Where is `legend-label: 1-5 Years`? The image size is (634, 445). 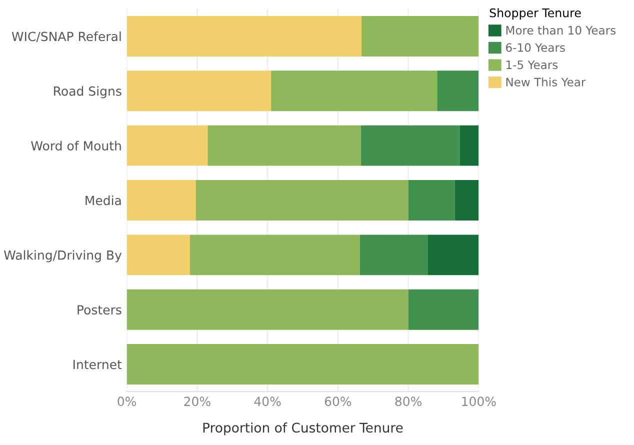
legend-label: 1-5 Years is located at coordinates (532, 65).